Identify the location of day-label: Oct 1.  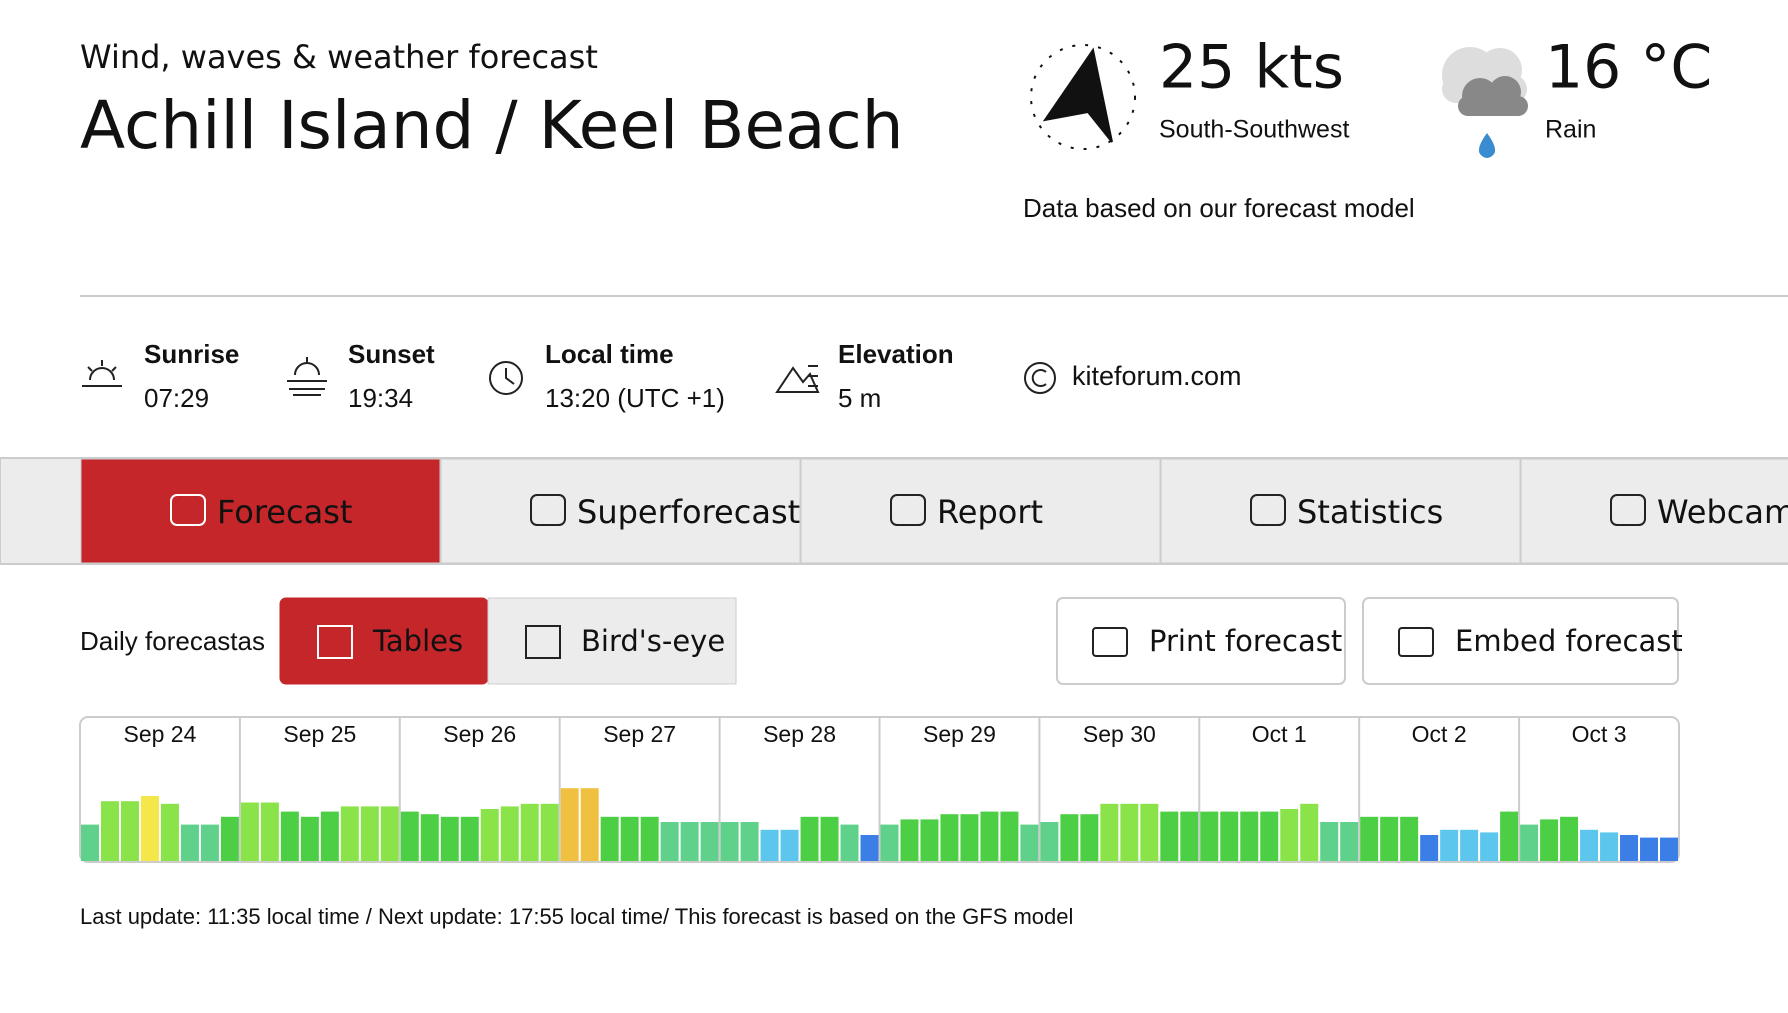
(1279, 734).